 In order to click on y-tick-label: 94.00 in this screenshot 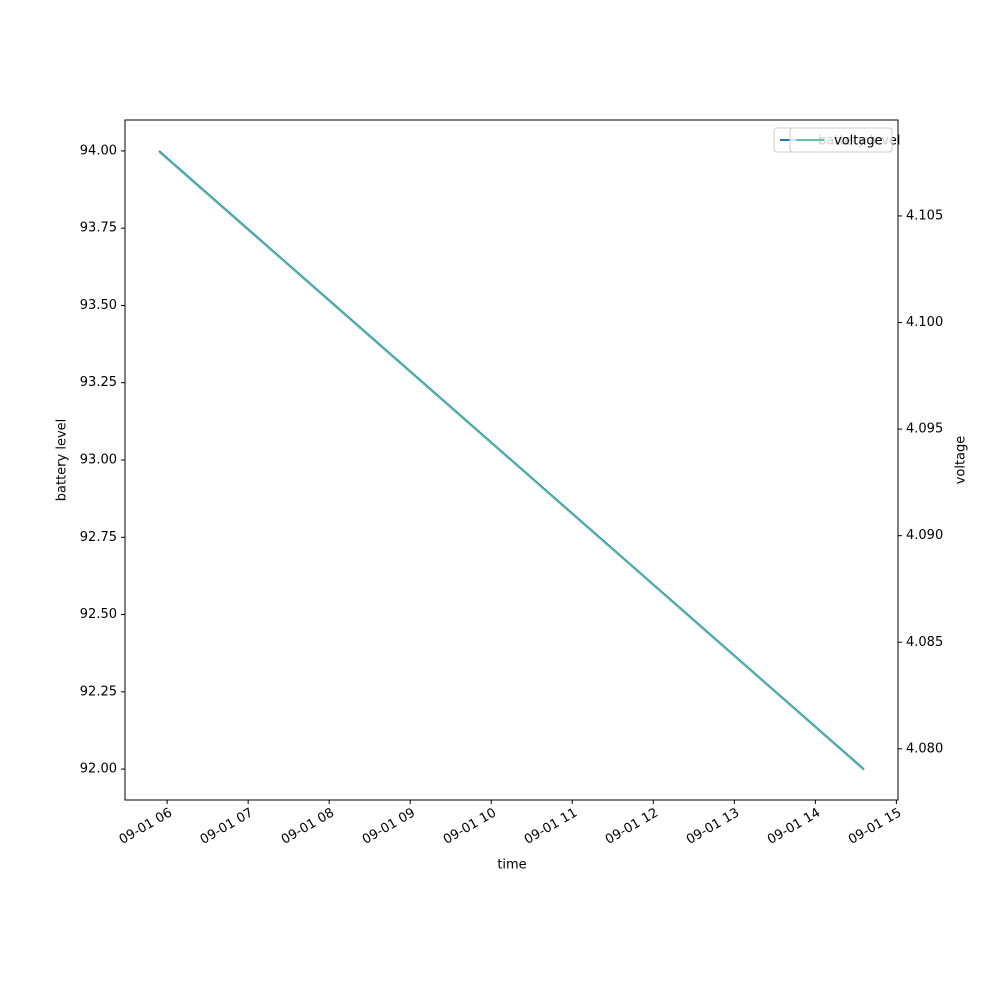, I will do `click(98, 150)`.